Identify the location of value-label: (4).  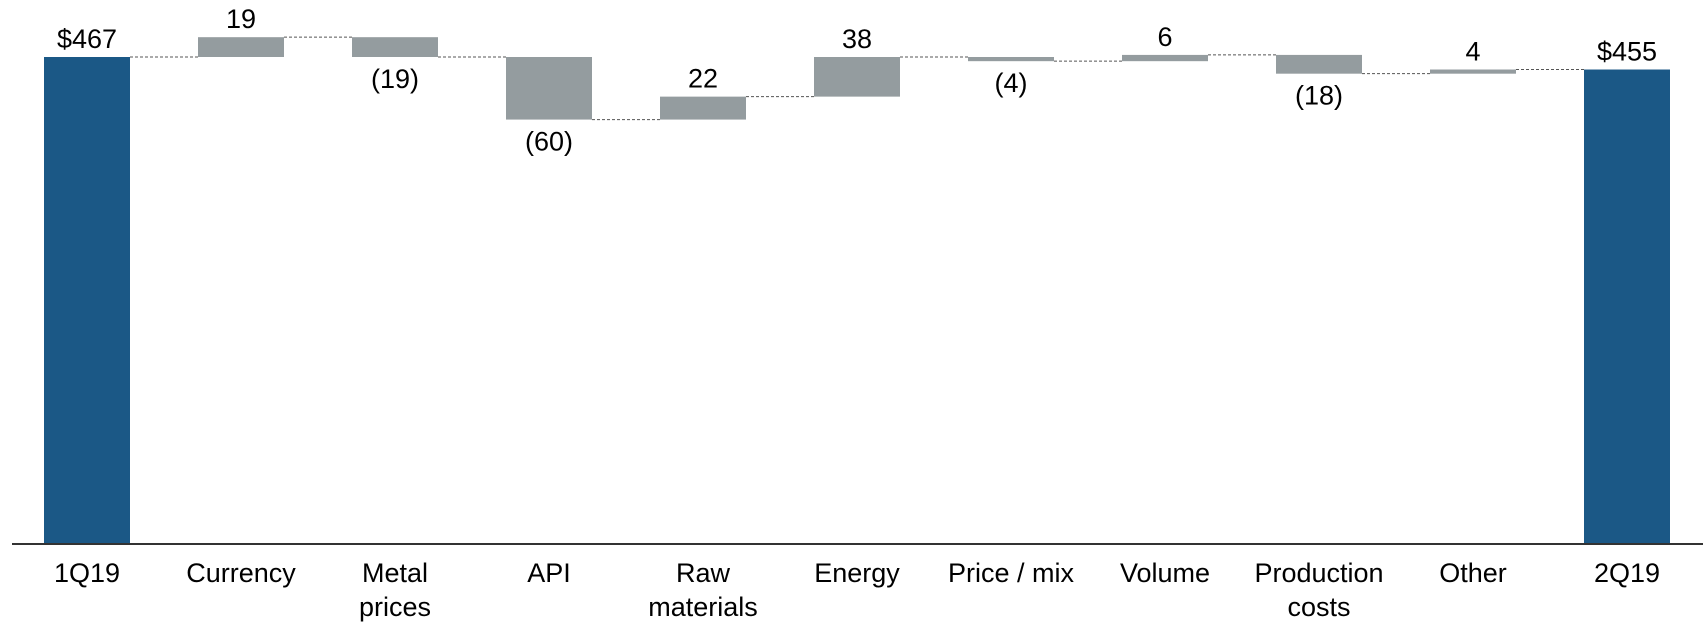
(1011, 83).